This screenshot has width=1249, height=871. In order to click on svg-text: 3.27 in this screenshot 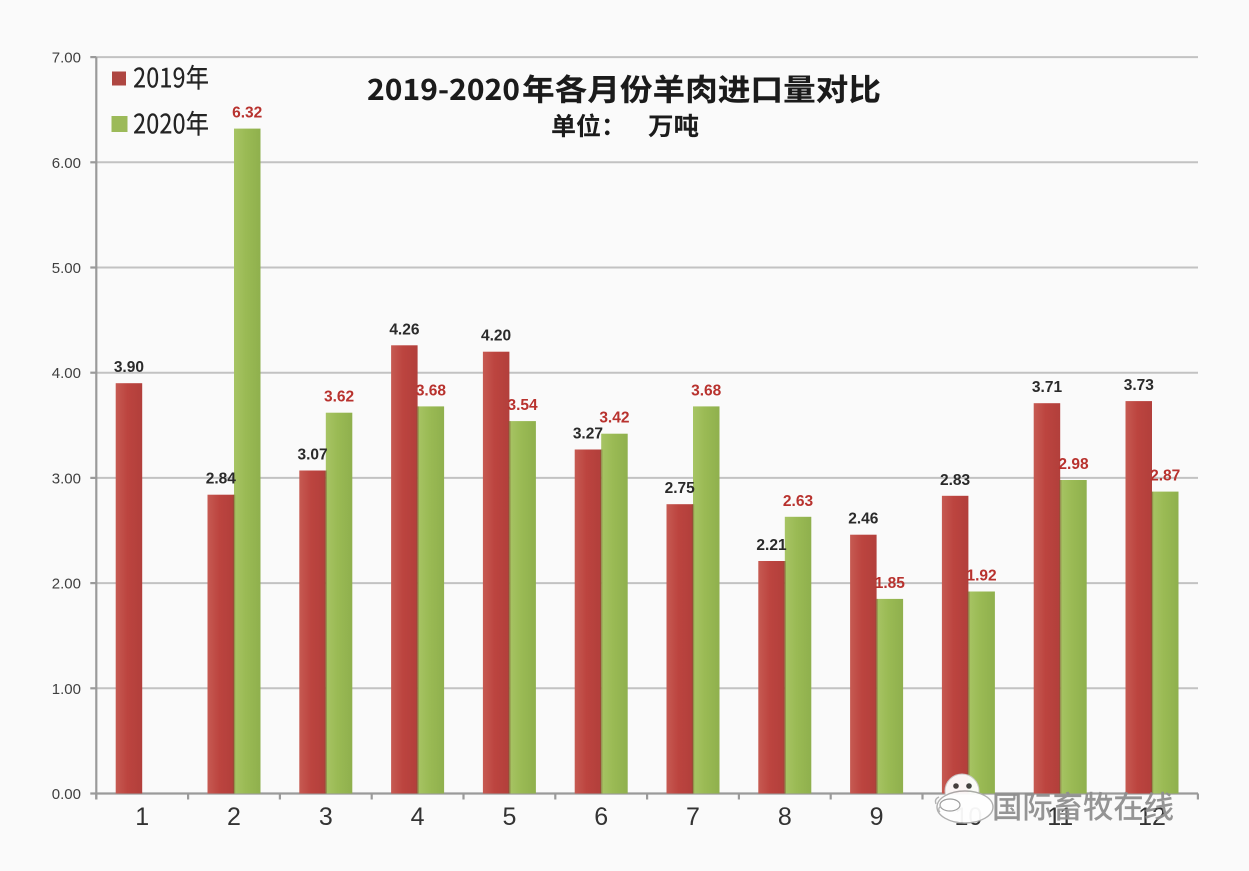, I will do `click(588, 434)`.